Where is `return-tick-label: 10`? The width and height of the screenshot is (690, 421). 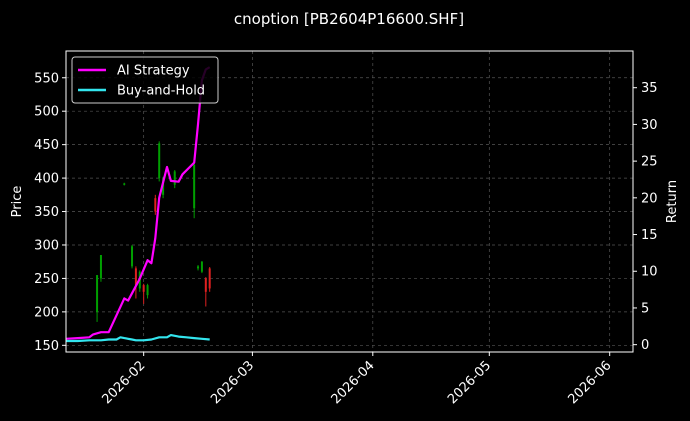
return-tick-label: 10 is located at coordinates (649, 272).